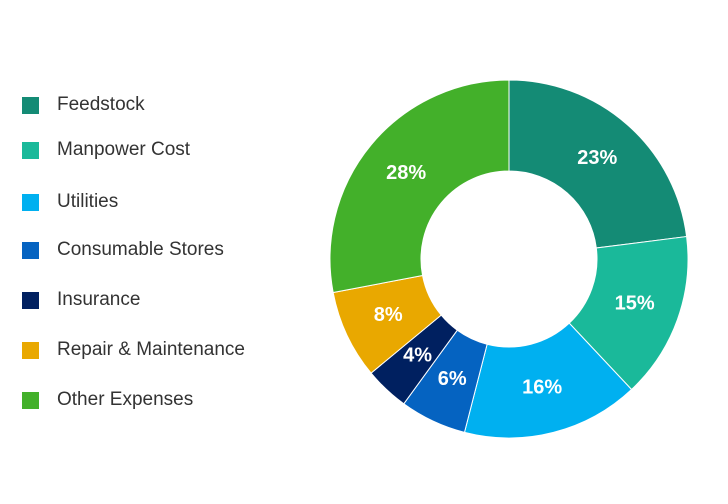  What do you see at coordinates (87, 201) in the screenshot?
I see `legend-label: Utilities` at bounding box center [87, 201].